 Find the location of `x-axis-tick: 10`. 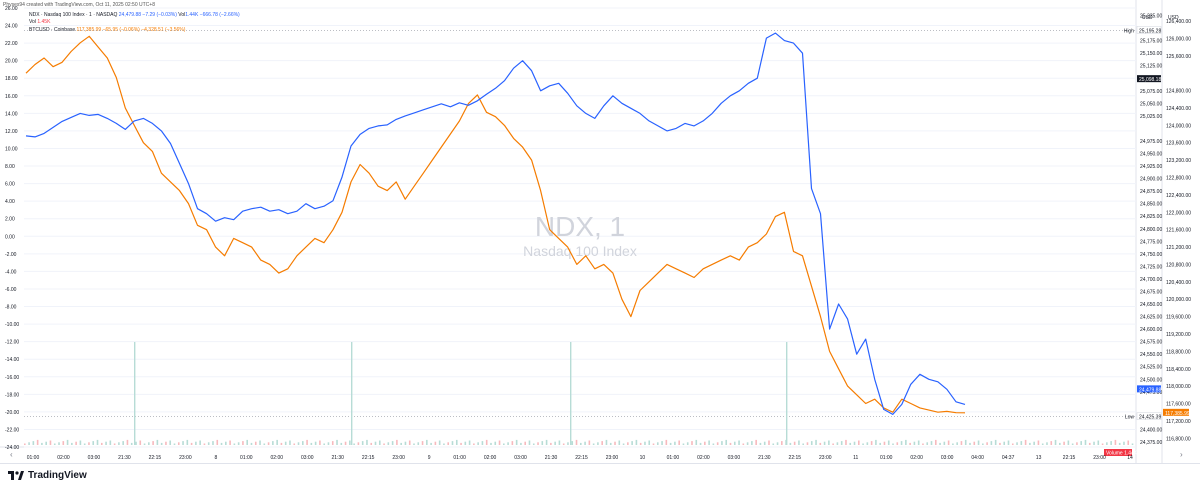

x-axis-tick: 10 is located at coordinates (643, 458).